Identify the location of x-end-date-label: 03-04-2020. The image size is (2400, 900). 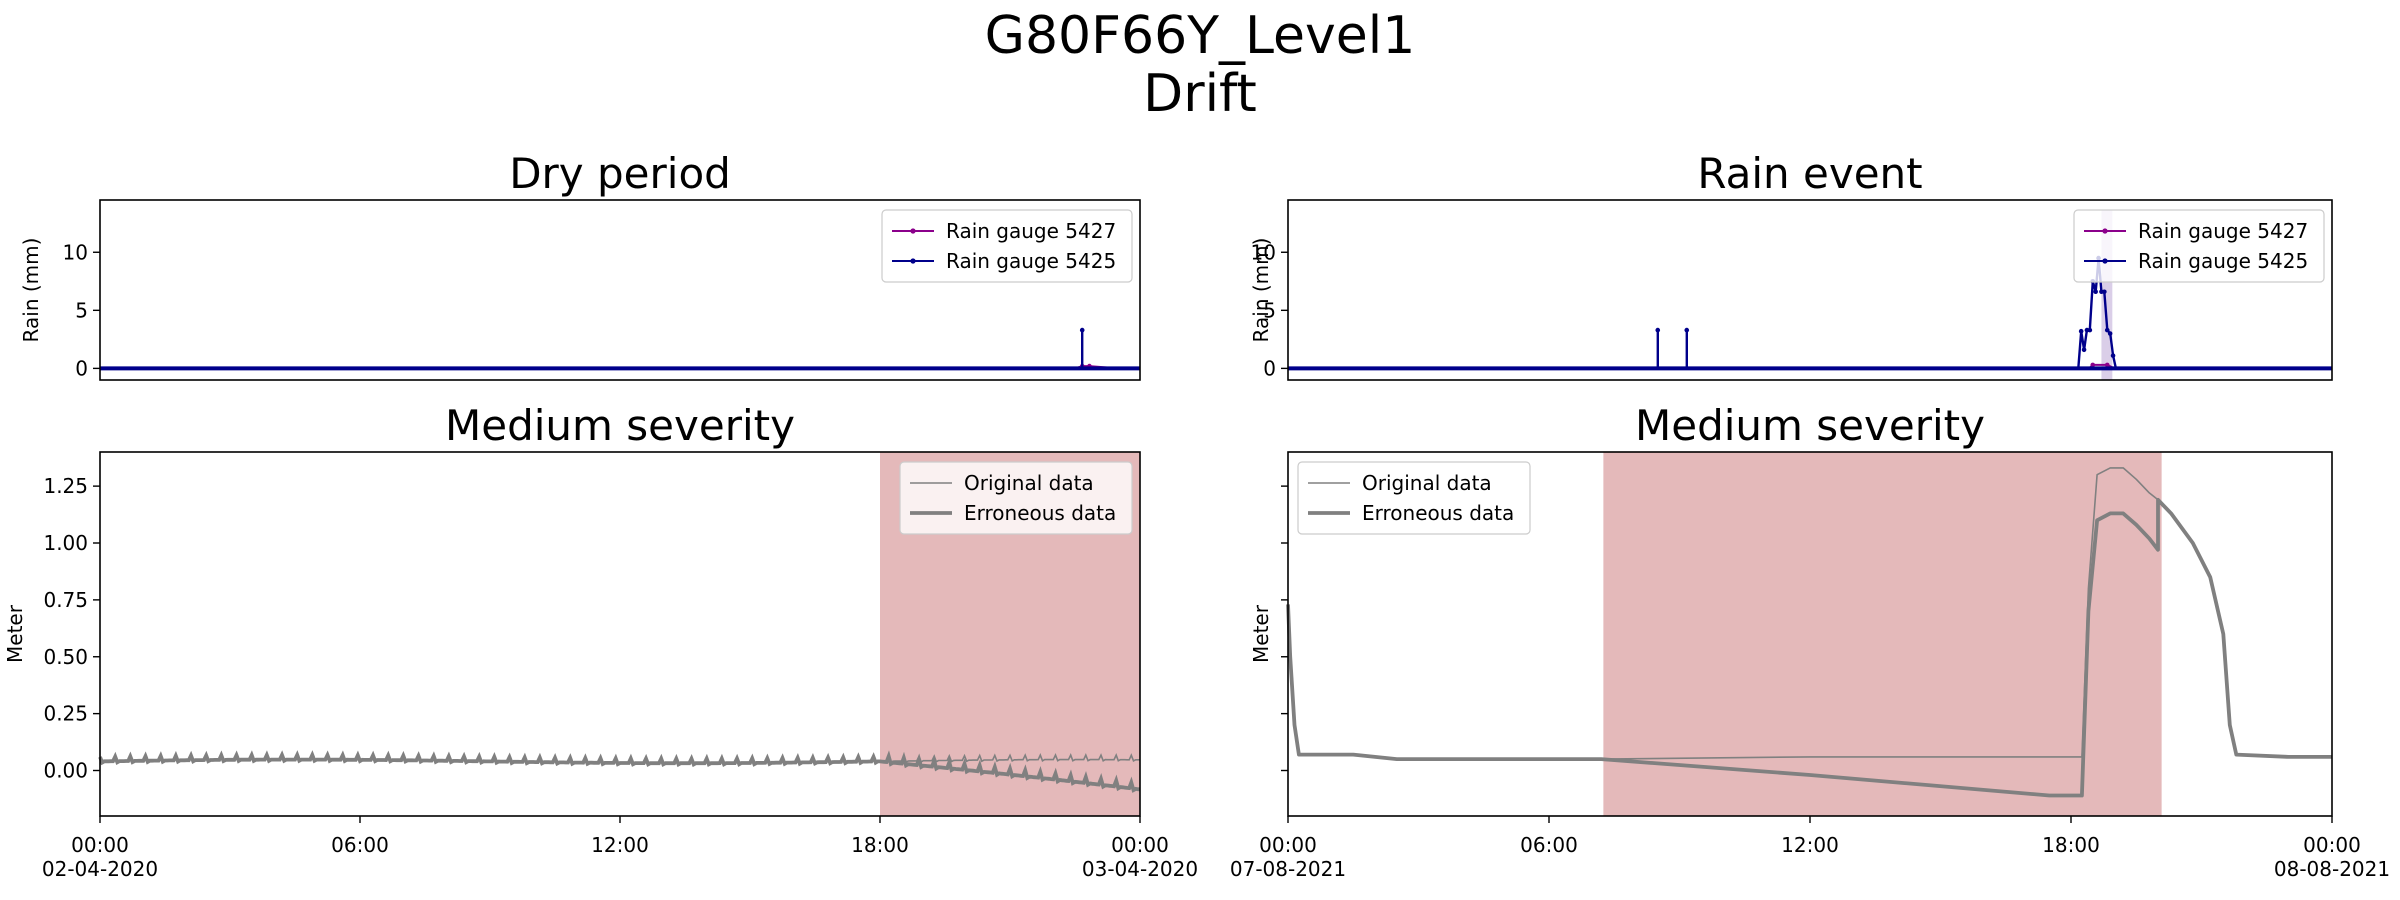
(1140, 869).